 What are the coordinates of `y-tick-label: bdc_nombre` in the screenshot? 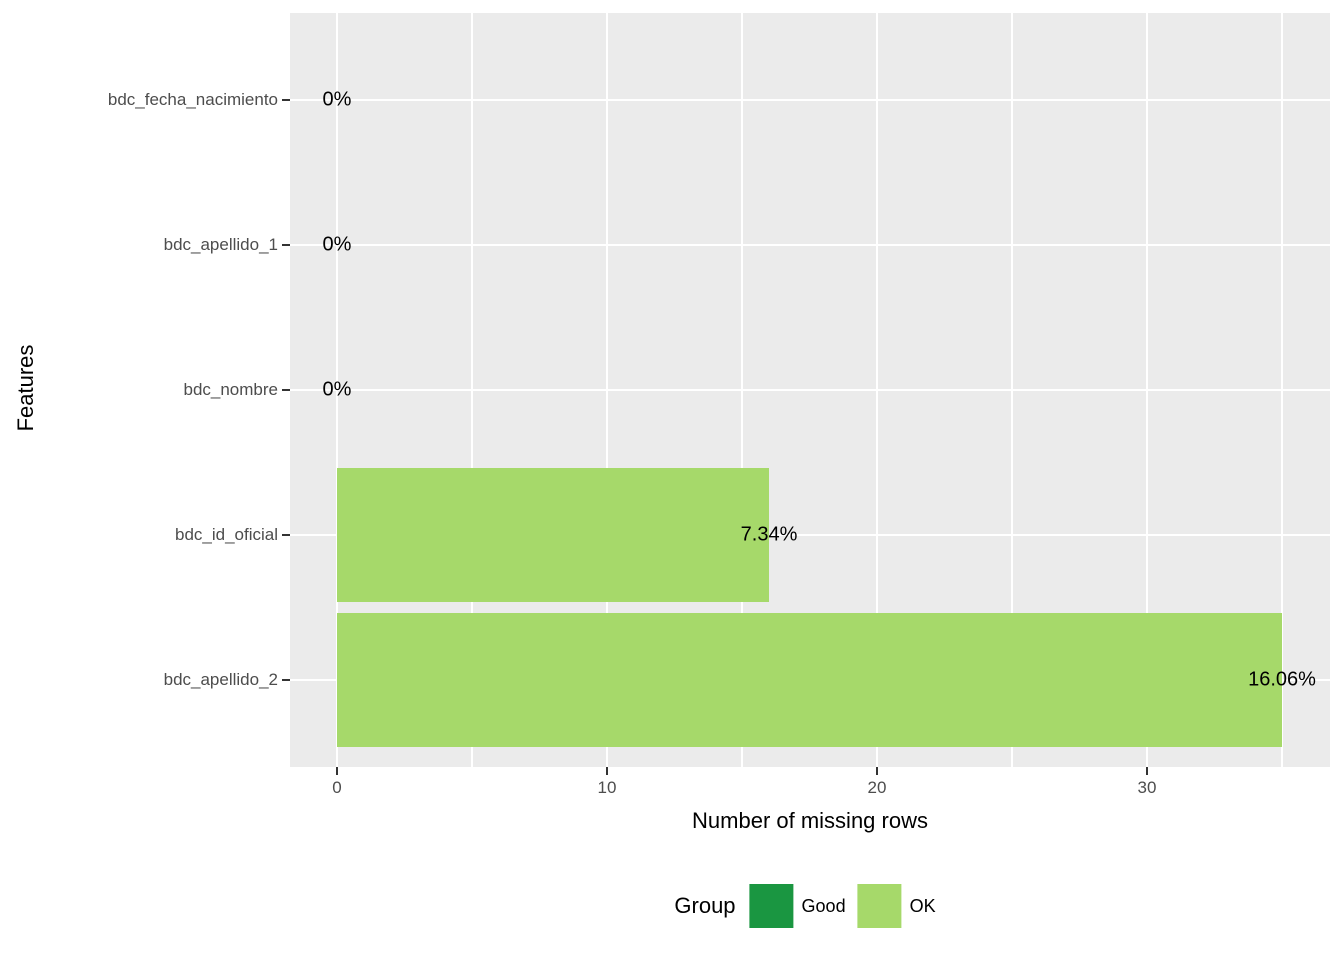 It's located at (230, 389).